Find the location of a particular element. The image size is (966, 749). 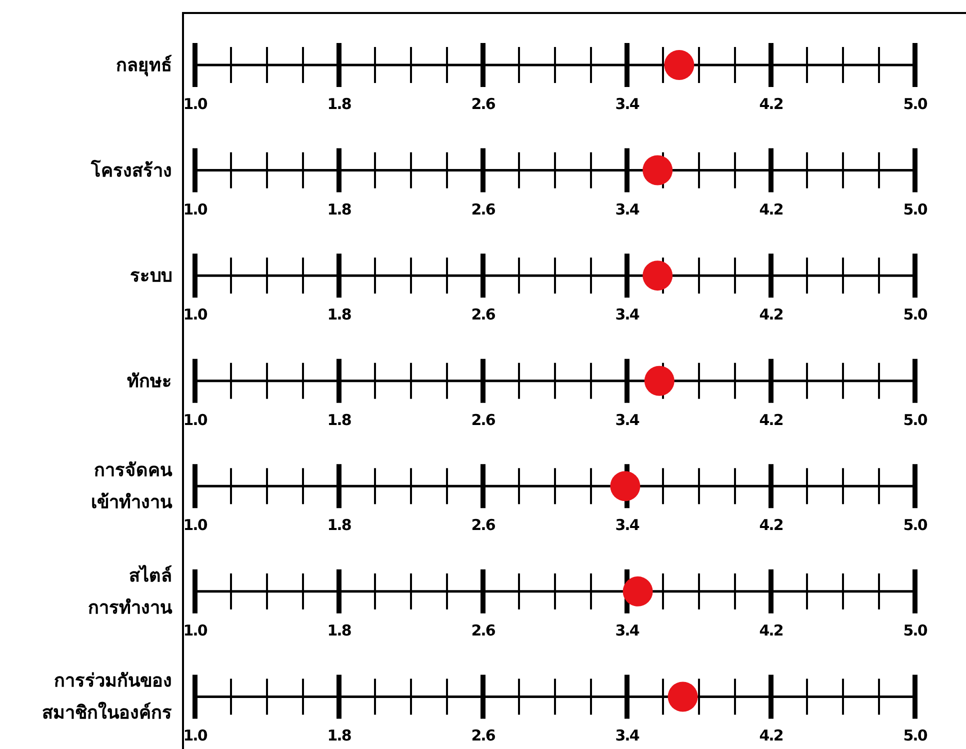

y-tick-label: การร่วมกันของ สมาชิกในองค์กร is located at coordinates (107, 697).